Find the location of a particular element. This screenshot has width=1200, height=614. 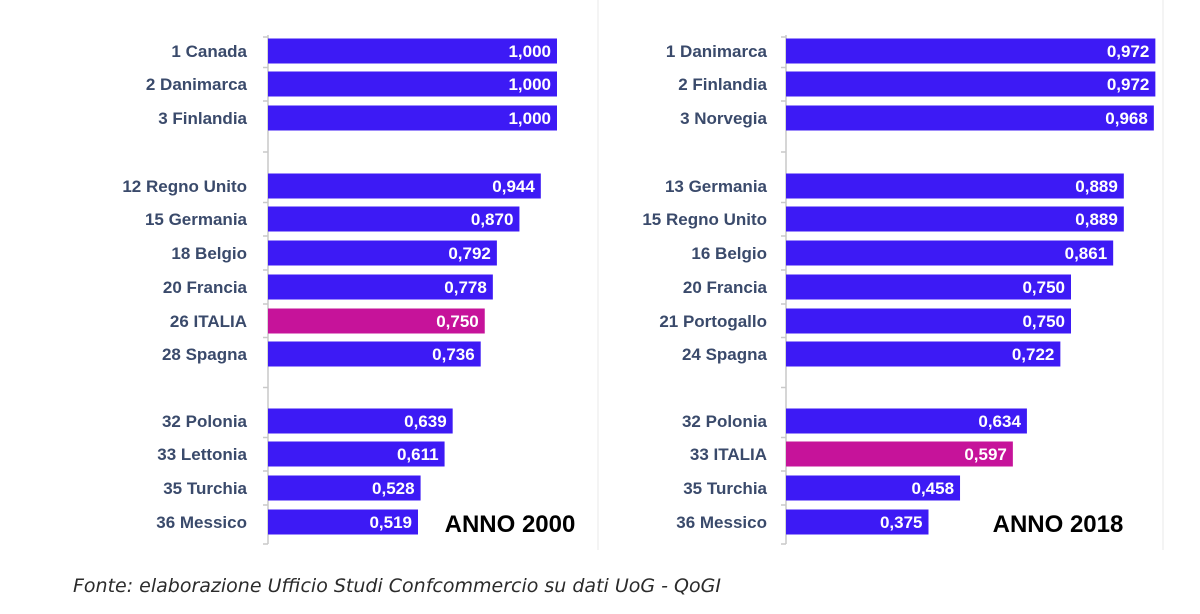

category-tick-label: 18 Belgio is located at coordinates (209, 253).